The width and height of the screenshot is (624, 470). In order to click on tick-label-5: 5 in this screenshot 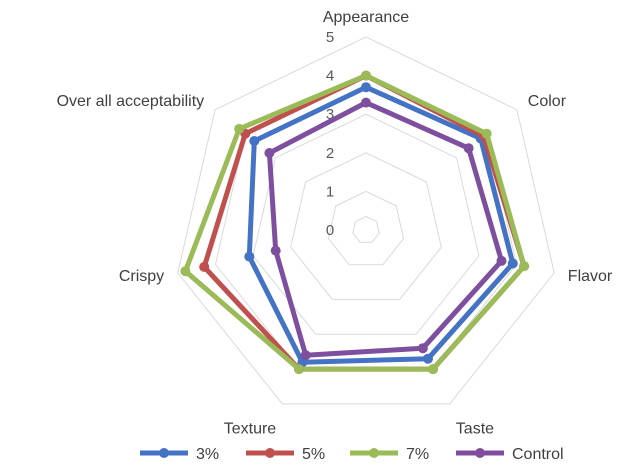, I will do `click(330, 37)`.